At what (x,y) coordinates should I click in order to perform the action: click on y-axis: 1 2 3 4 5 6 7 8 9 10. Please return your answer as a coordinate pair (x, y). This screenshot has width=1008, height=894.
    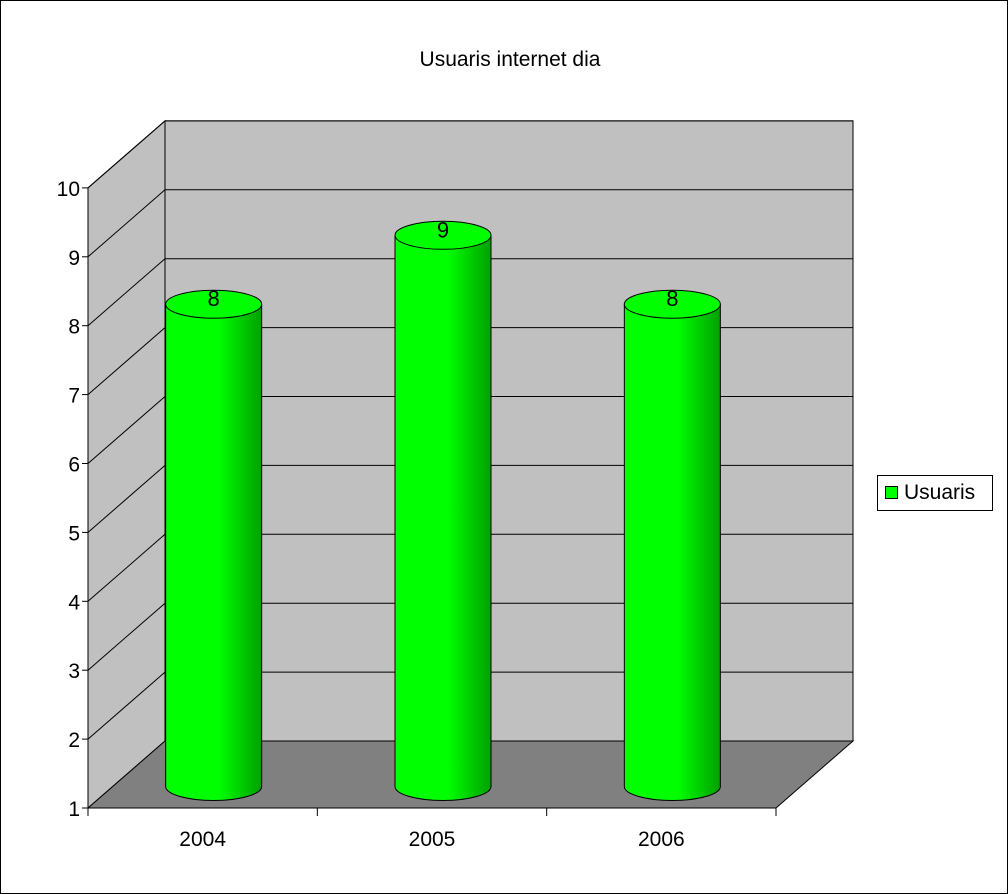
    Looking at the image, I should click on (73, 499).